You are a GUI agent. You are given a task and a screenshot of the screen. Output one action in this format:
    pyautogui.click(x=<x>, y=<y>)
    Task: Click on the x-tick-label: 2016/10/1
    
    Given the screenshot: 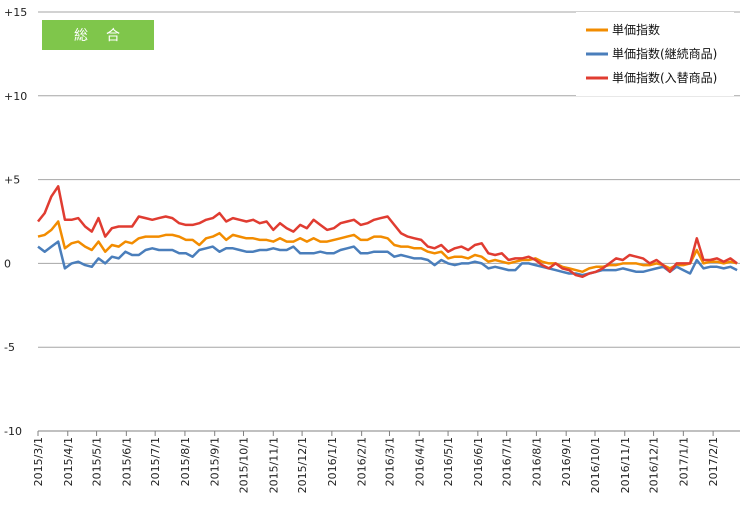 What is the action you would take?
    pyautogui.click(x=595, y=465)
    